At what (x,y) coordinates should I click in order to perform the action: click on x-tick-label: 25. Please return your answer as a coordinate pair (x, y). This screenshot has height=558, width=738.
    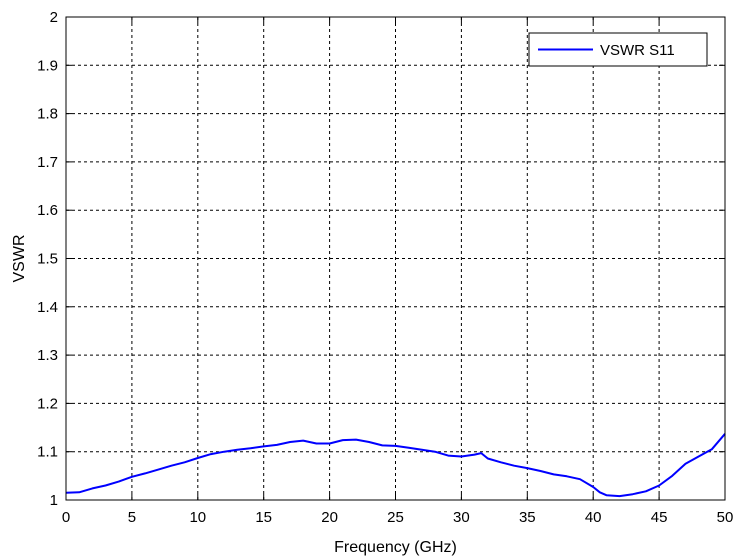
    Looking at the image, I should click on (395, 517).